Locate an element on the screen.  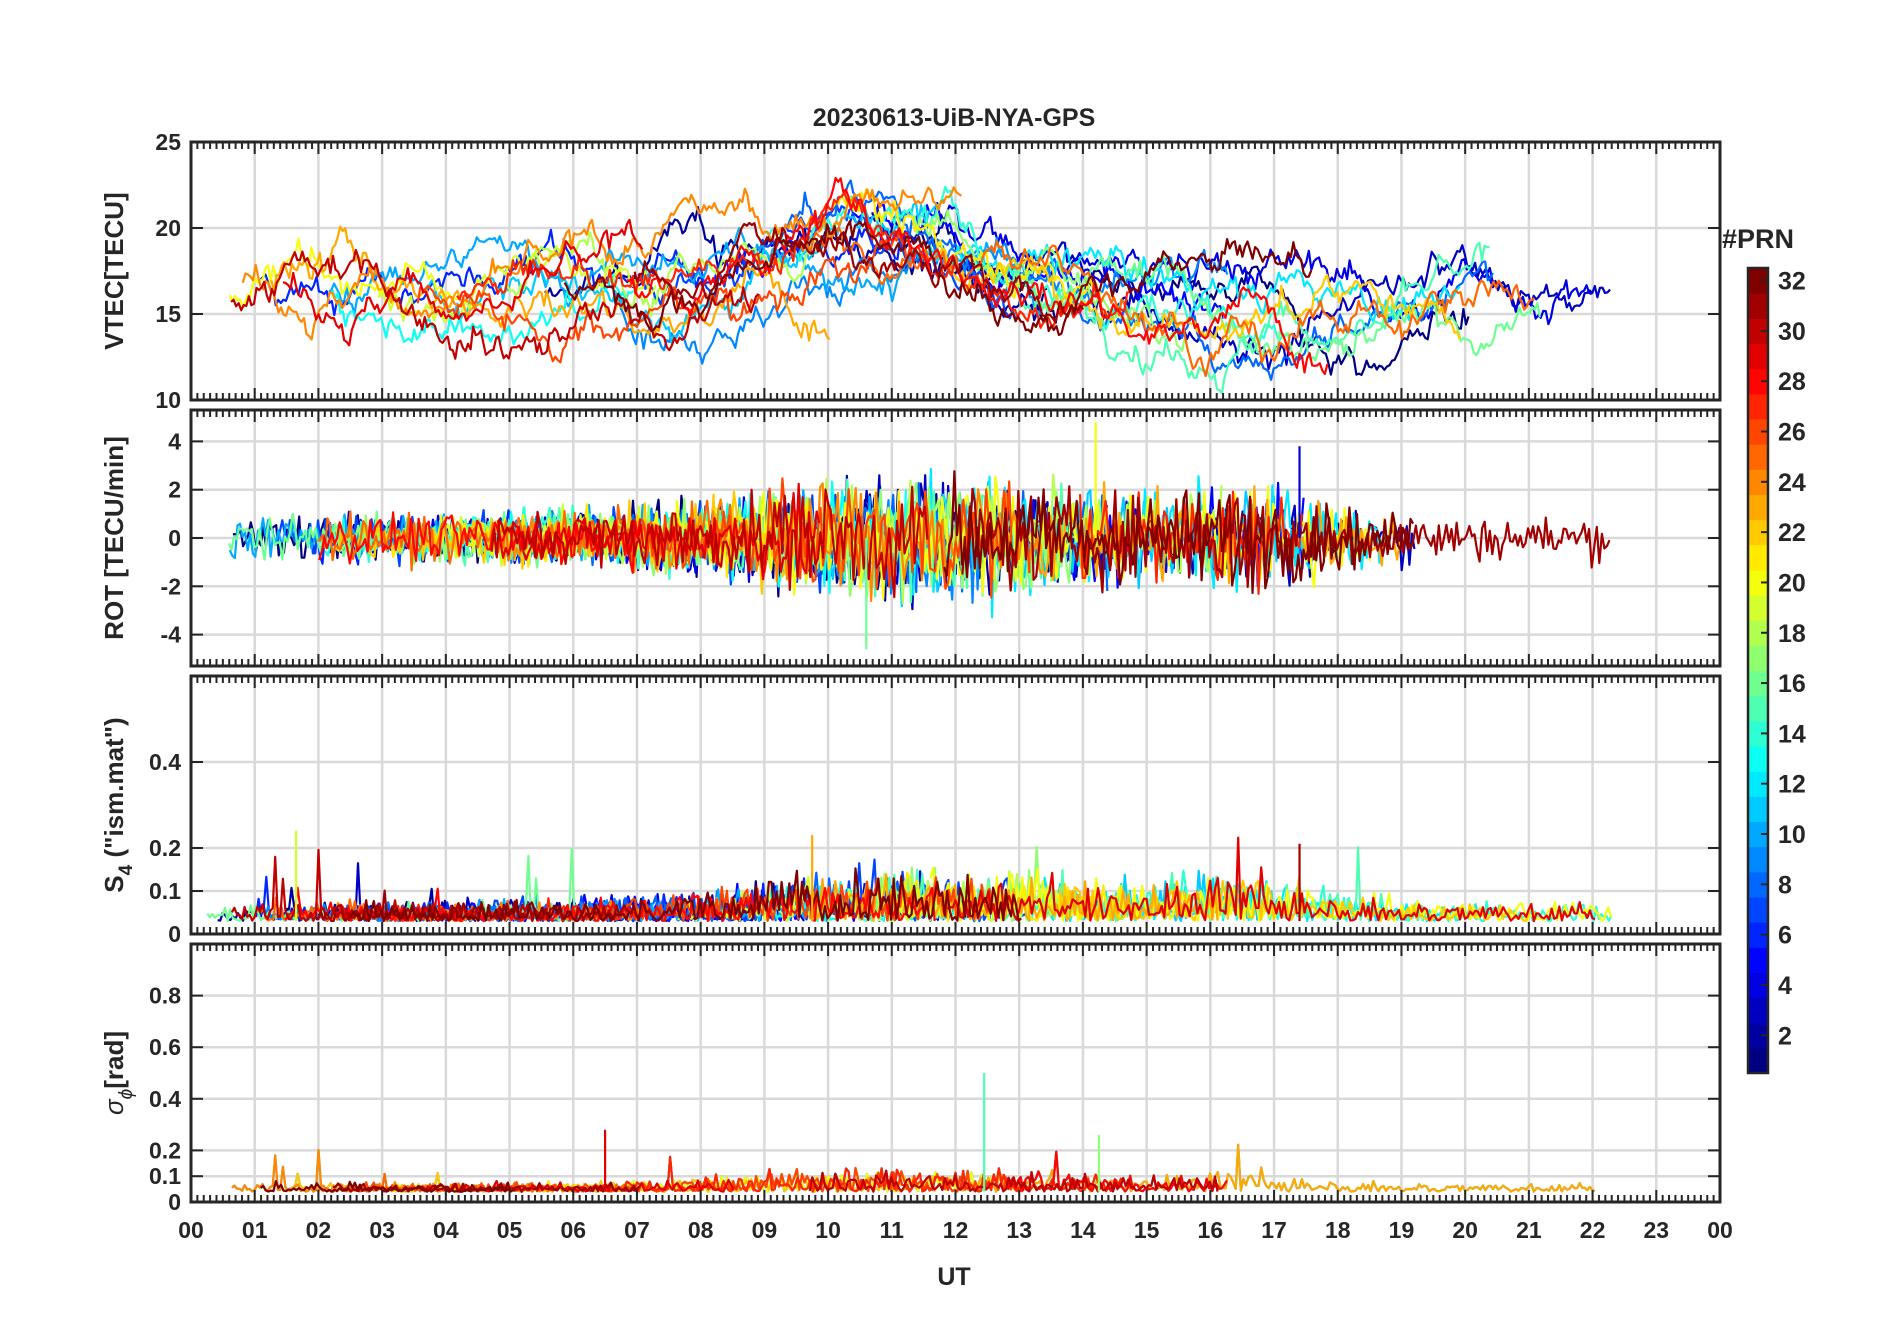
y-tick-label: 15 is located at coordinates (168, 314).